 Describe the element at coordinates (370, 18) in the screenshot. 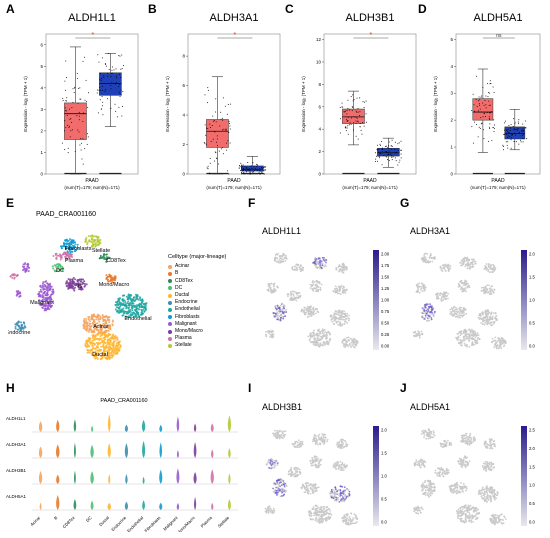

I see `chart-title: ALDH3B1` at that location.